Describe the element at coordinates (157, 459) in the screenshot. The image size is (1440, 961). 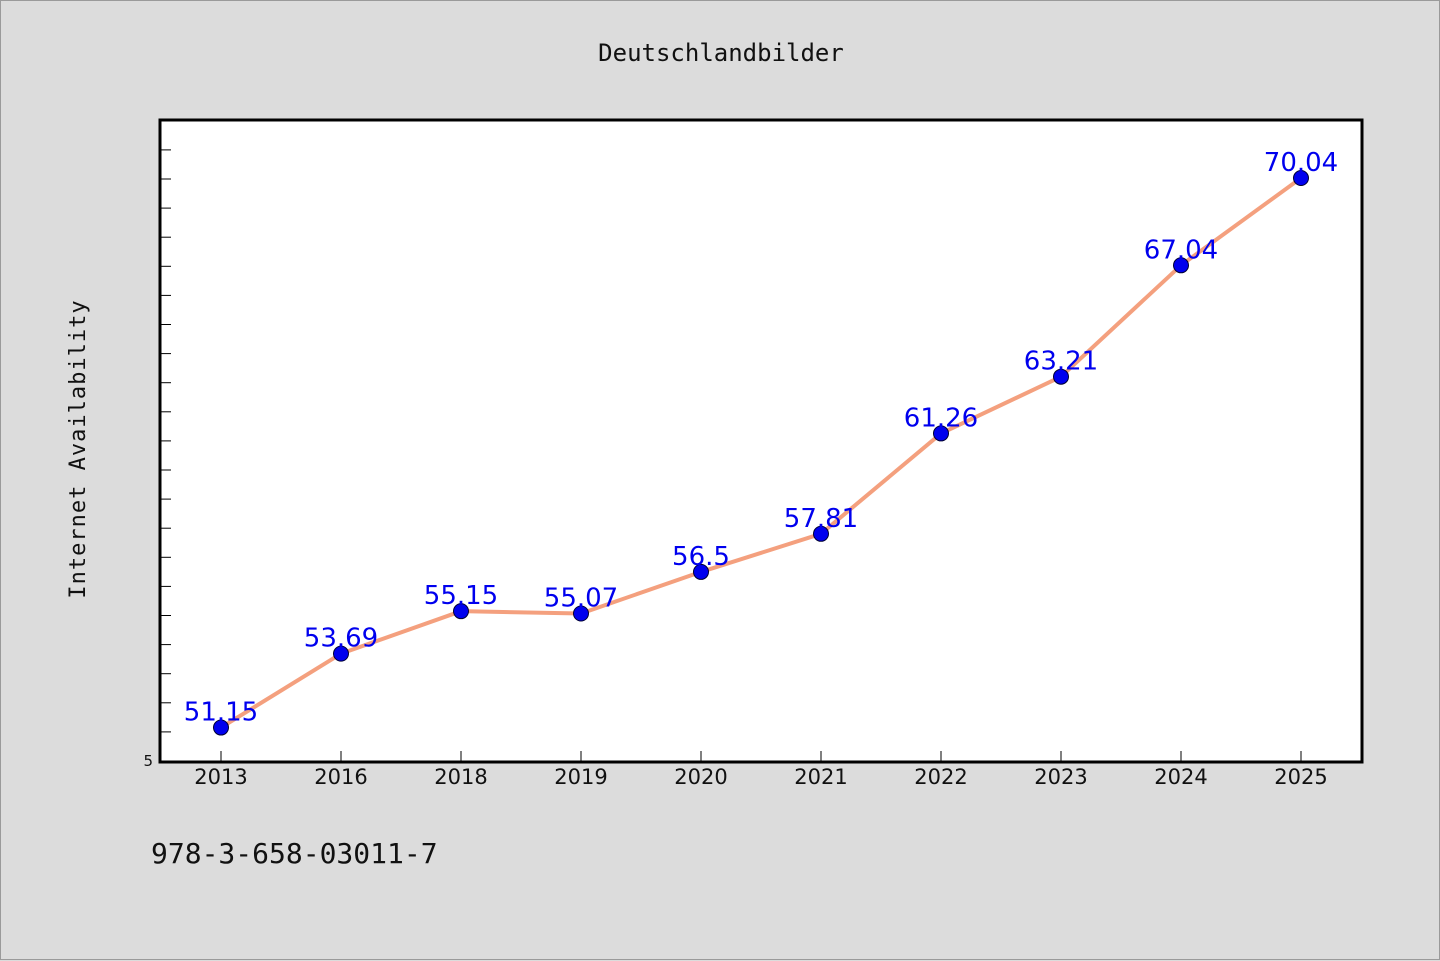
I see `y-axis-ticks: 5` at that location.